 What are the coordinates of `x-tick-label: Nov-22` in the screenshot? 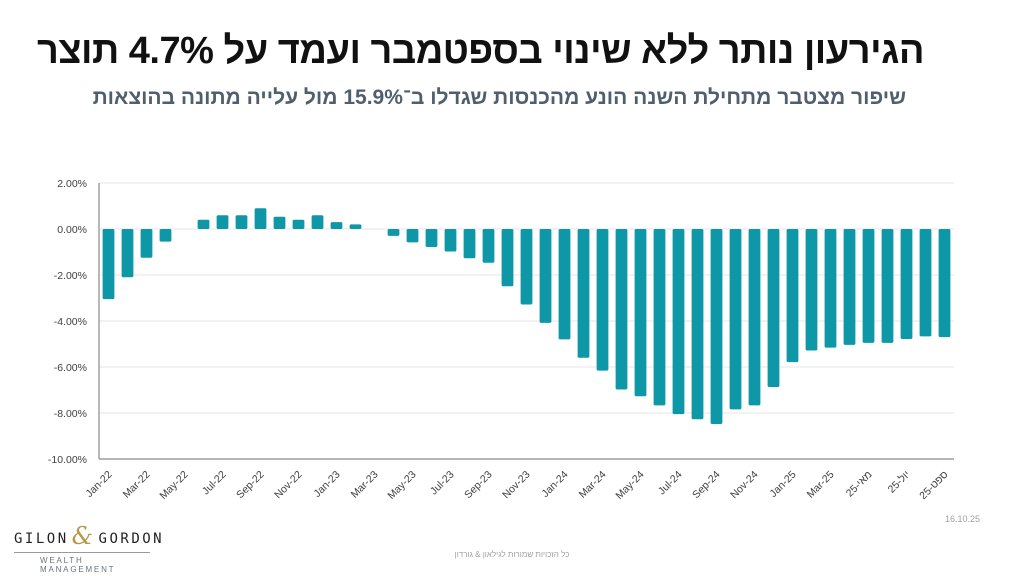 It's located at (288, 485).